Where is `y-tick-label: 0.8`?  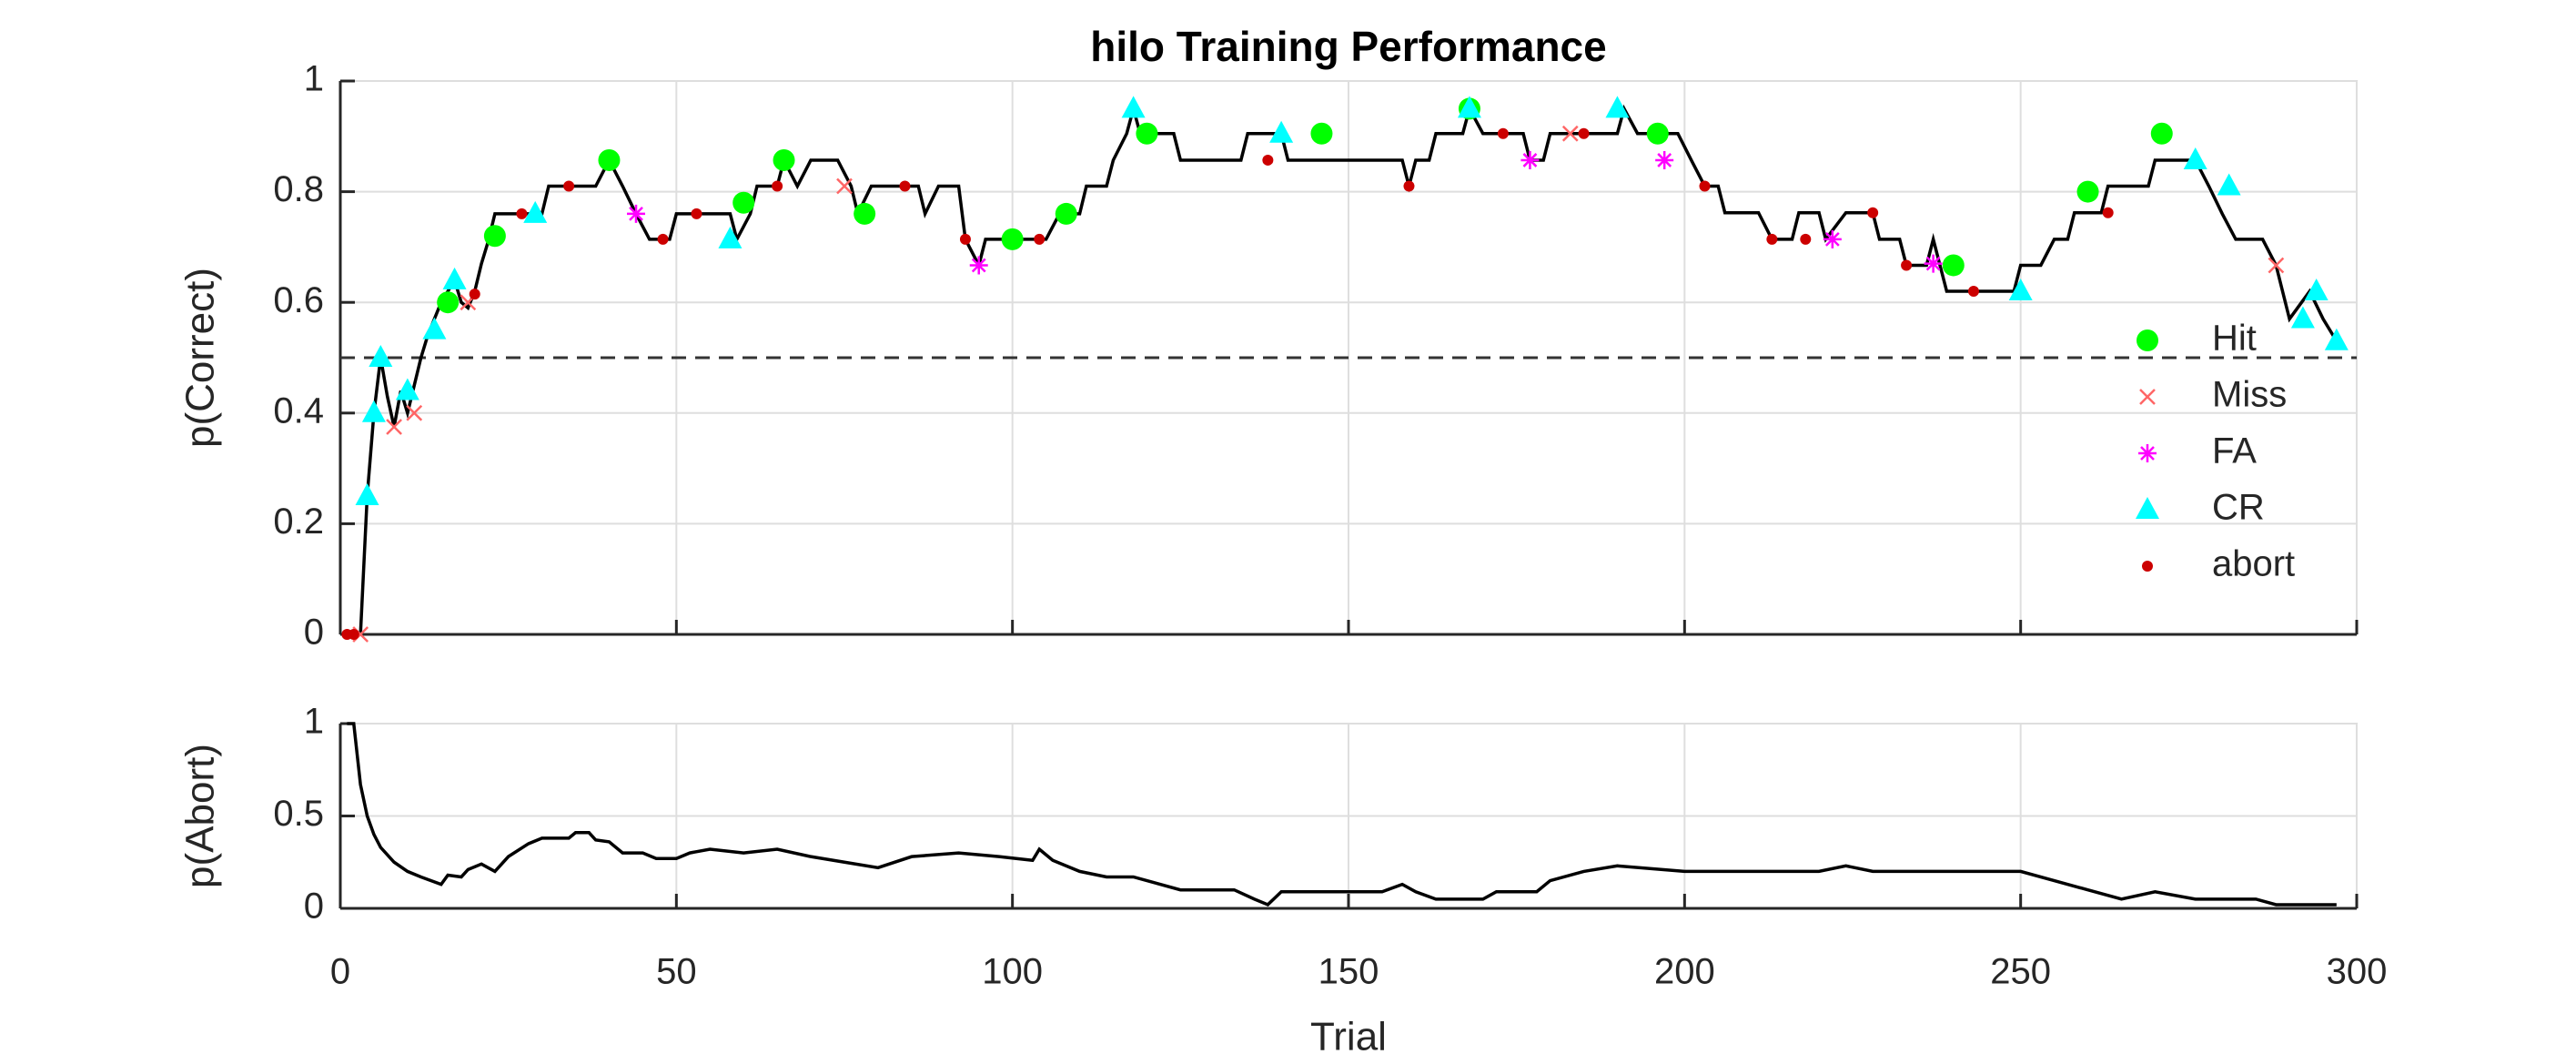 y-tick-label: 0.8 is located at coordinates (298, 189).